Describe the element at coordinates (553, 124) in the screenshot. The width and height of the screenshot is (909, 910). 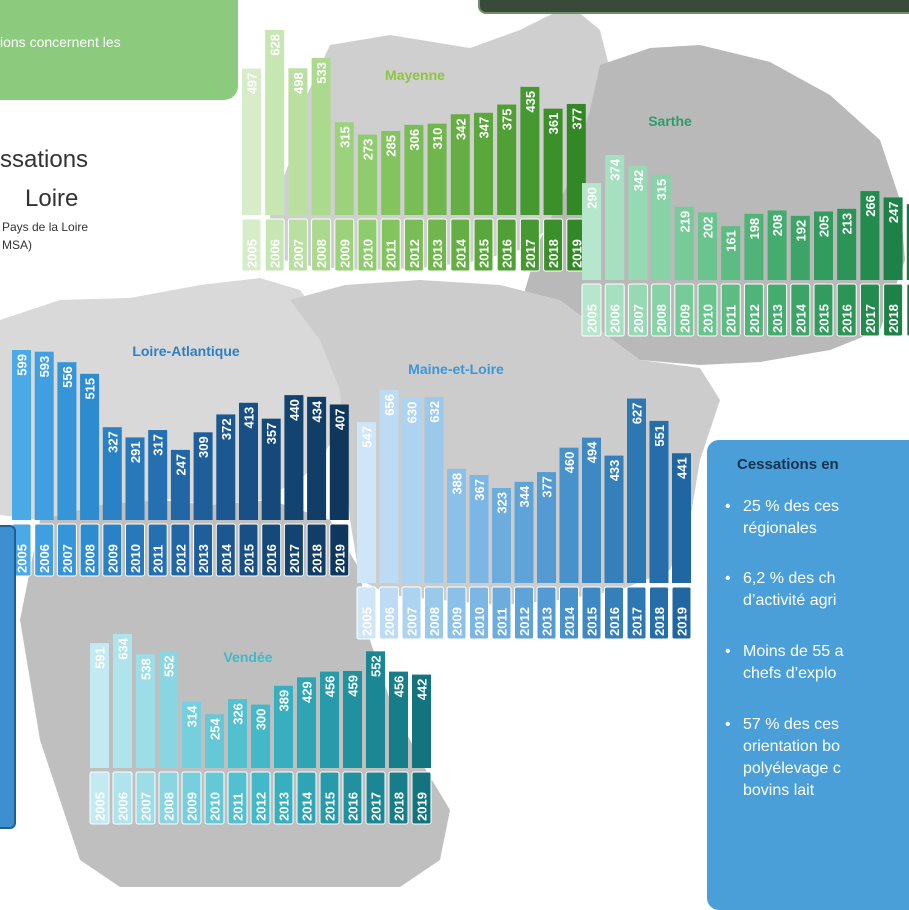
I see `value-label: 361` at that location.